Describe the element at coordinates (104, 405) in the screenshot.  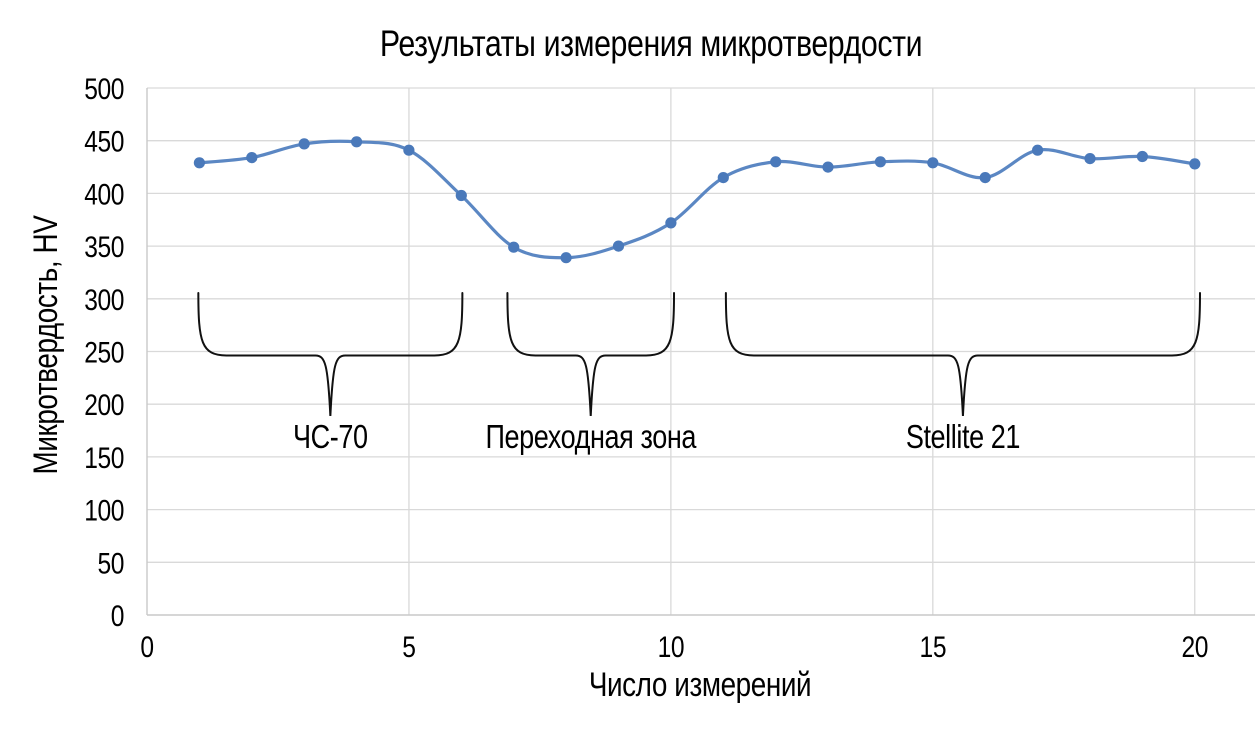
I see `y-tick-label: 200` at that location.